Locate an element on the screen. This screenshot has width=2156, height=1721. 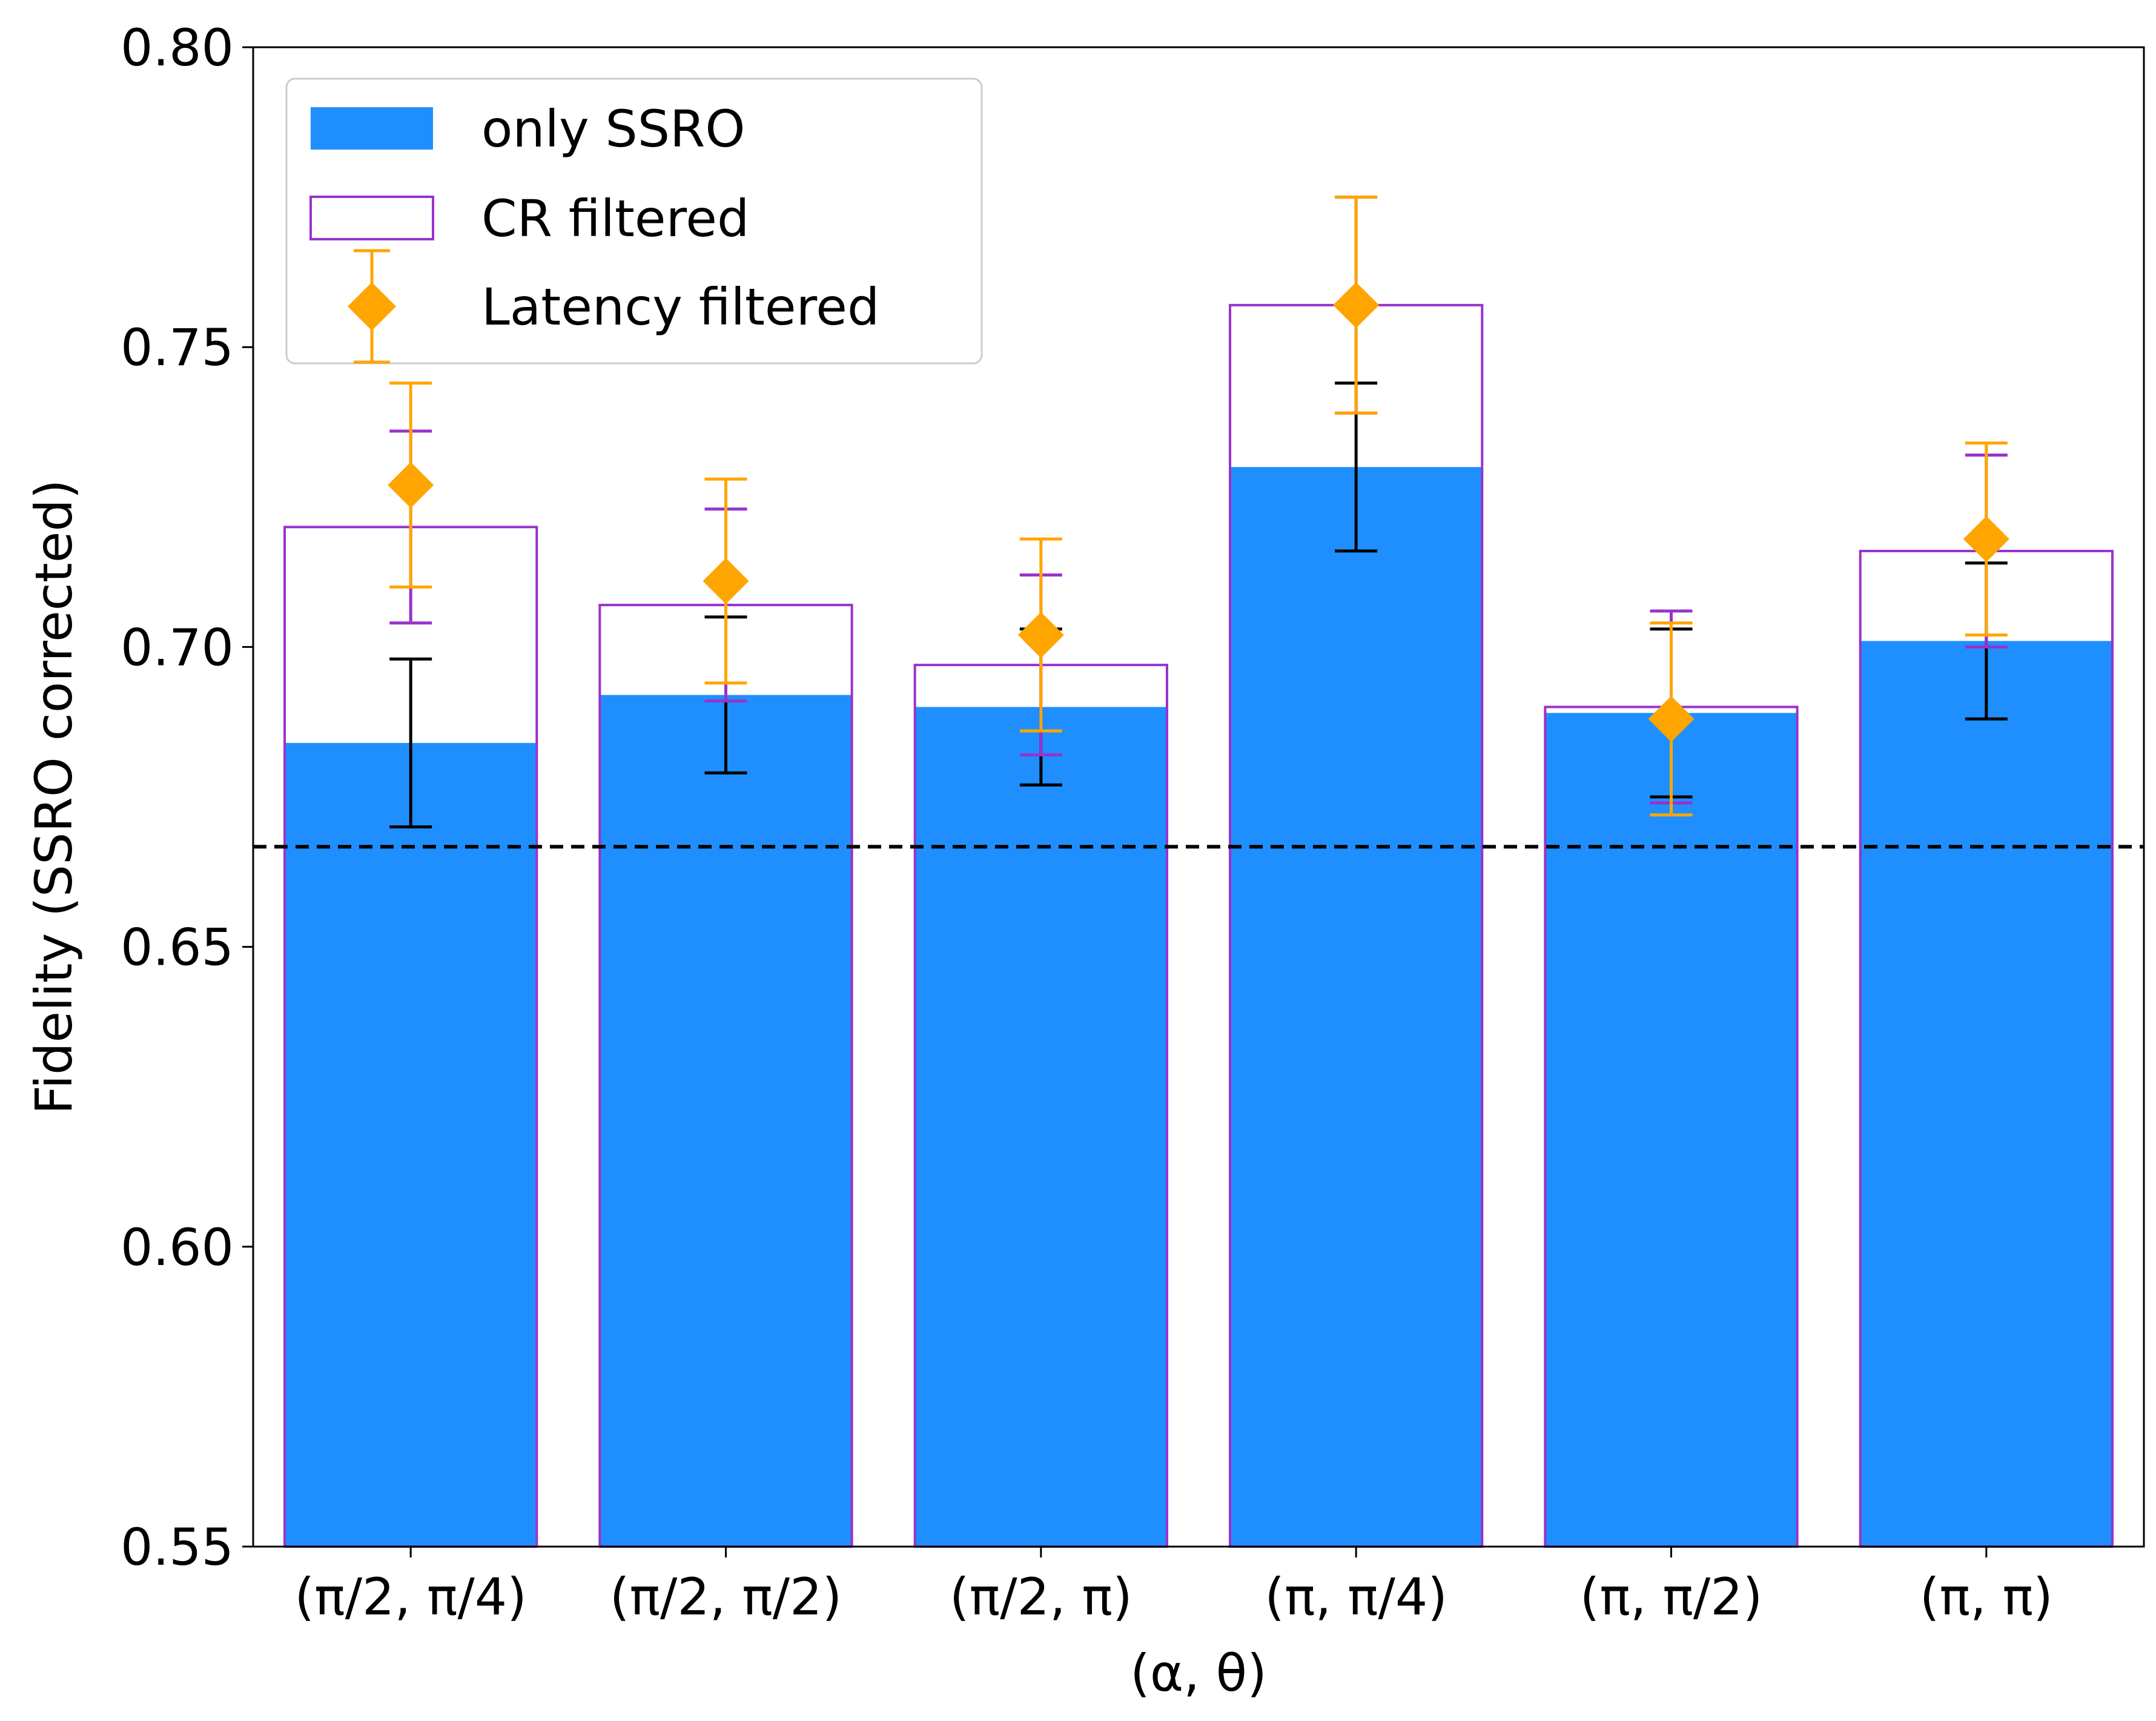
legend-box is located at coordinates (634, 221).